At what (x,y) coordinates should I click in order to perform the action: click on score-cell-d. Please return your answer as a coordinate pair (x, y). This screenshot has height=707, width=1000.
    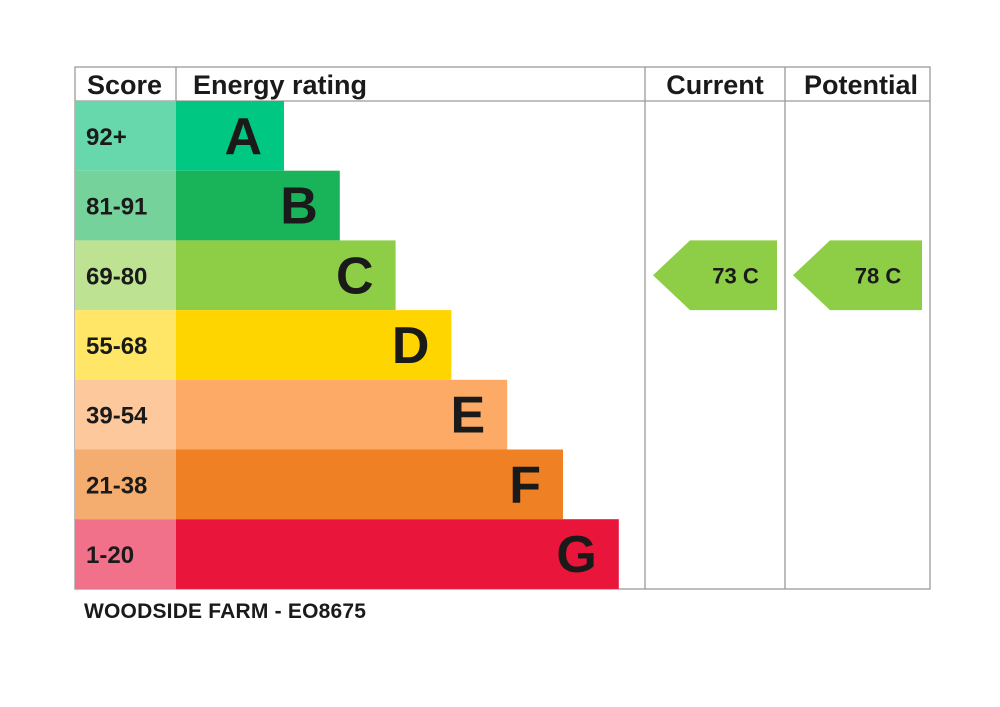
    Looking at the image, I should click on (125, 345).